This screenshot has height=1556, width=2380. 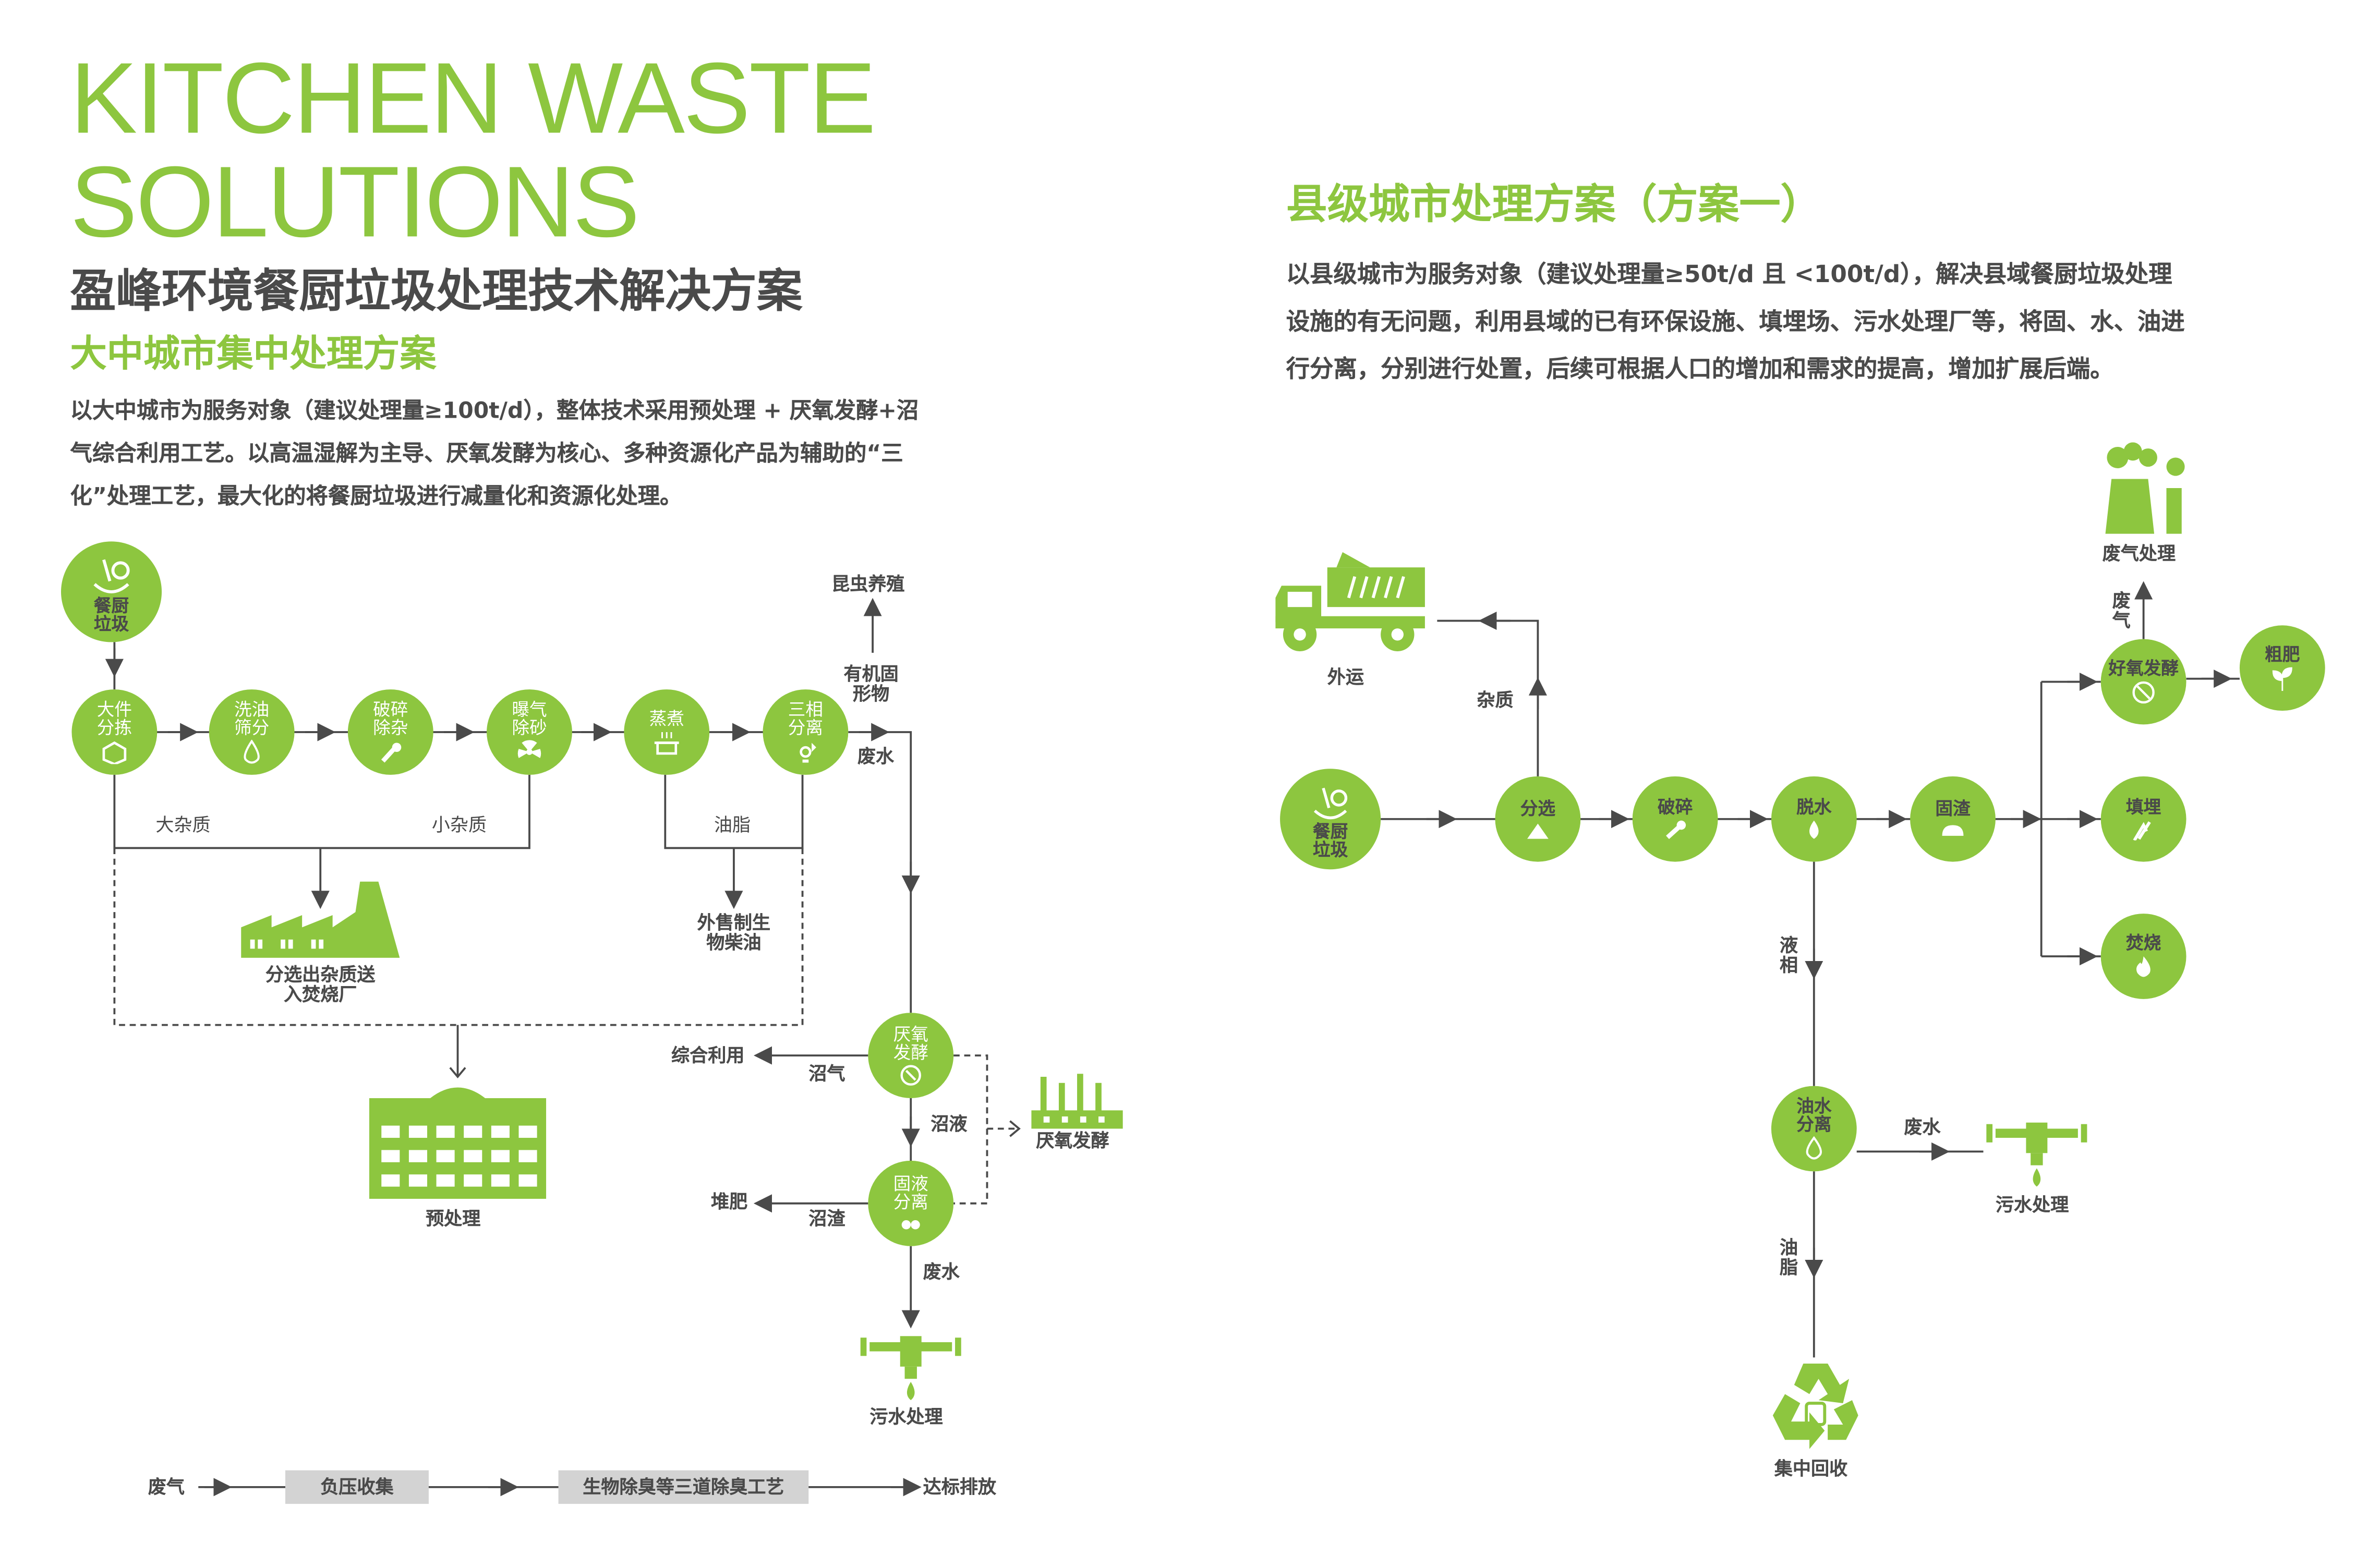 I want to click on label-organic-solid: 有机固形物, so click(x=871, y=684).